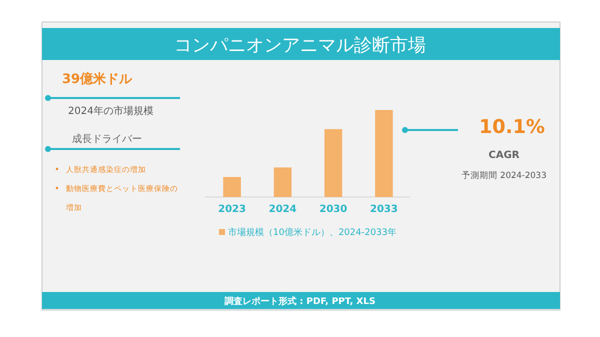 This screenshot has width=600, height=337. What do you see at coordinates (111, 111) in the screenshot?
I see `text: 2024年の市場規模` at bounding box center [111, 111].